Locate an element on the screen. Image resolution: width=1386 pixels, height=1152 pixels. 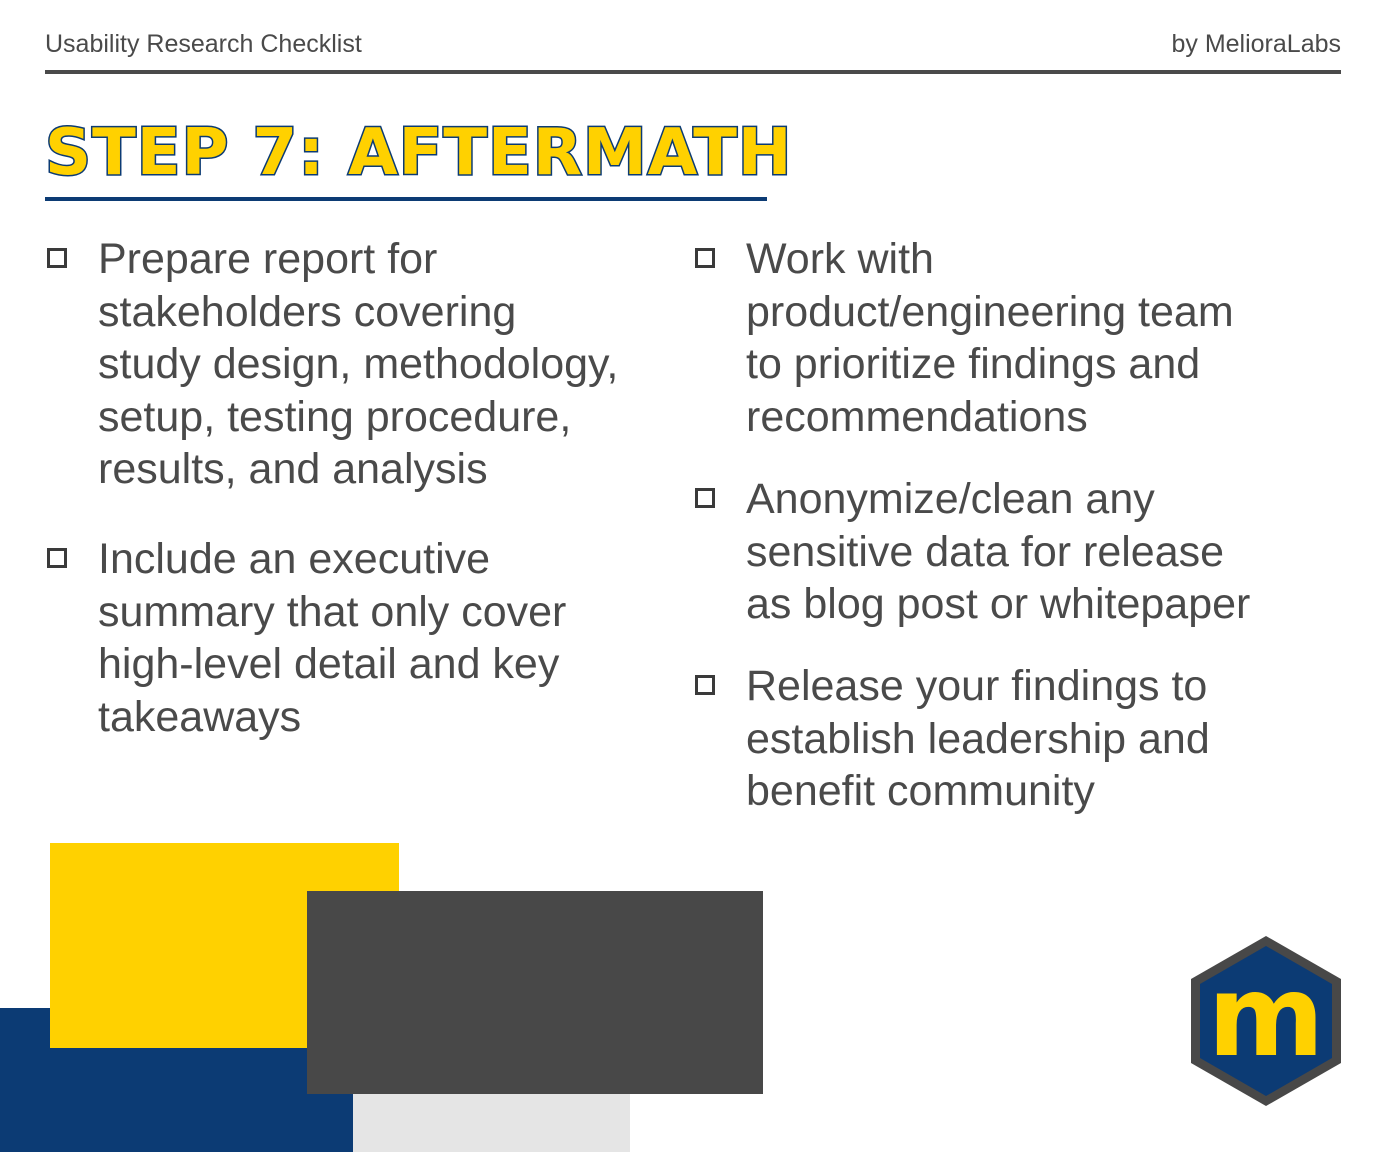
title-underline is located at coordinates (406, 199).